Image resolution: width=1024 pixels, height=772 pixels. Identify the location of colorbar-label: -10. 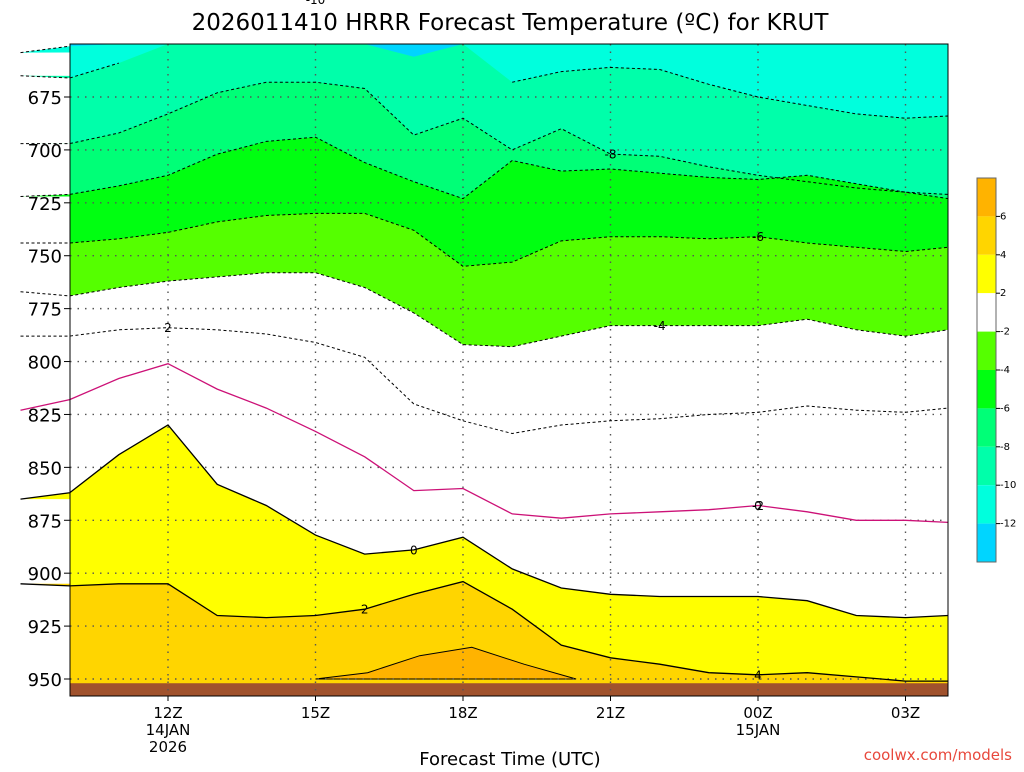
(1008, 485).